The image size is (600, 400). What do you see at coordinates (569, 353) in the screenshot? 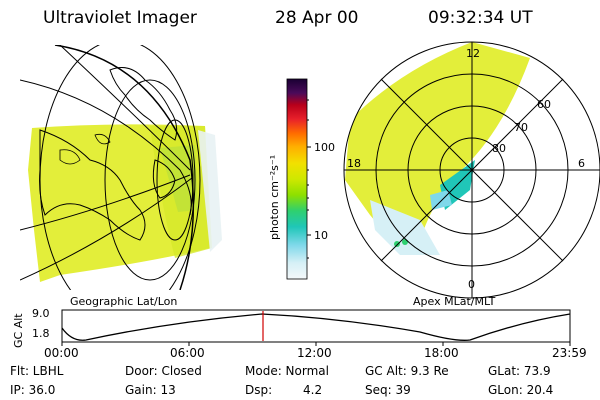
I see `alt-xtick-4: 23:59` at bounding box center [569, 353].